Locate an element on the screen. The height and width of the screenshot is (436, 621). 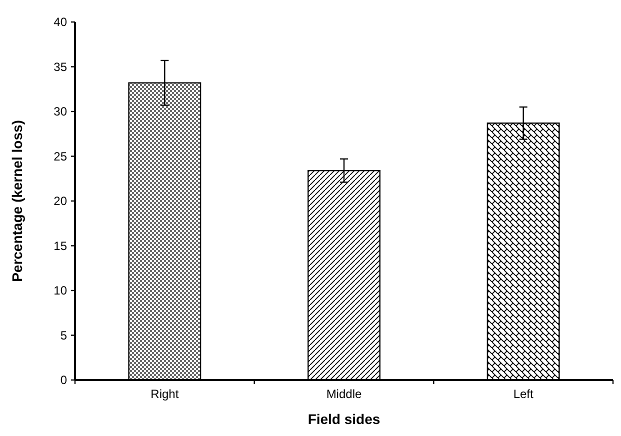
y-tick-label: 30 is located at coordinates (61, 111).